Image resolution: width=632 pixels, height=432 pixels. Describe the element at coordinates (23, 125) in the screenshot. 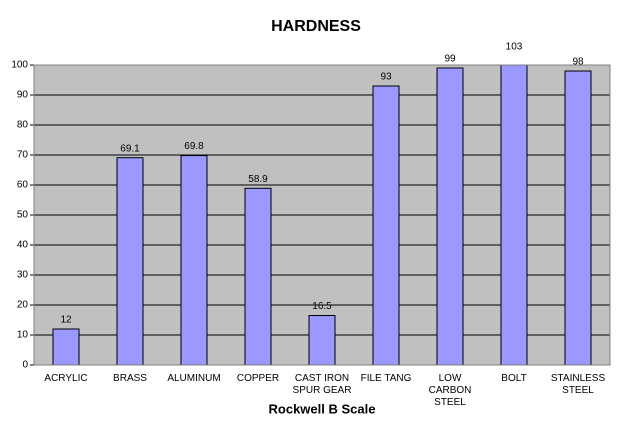

I see `y-tick-label: 80` at that location.